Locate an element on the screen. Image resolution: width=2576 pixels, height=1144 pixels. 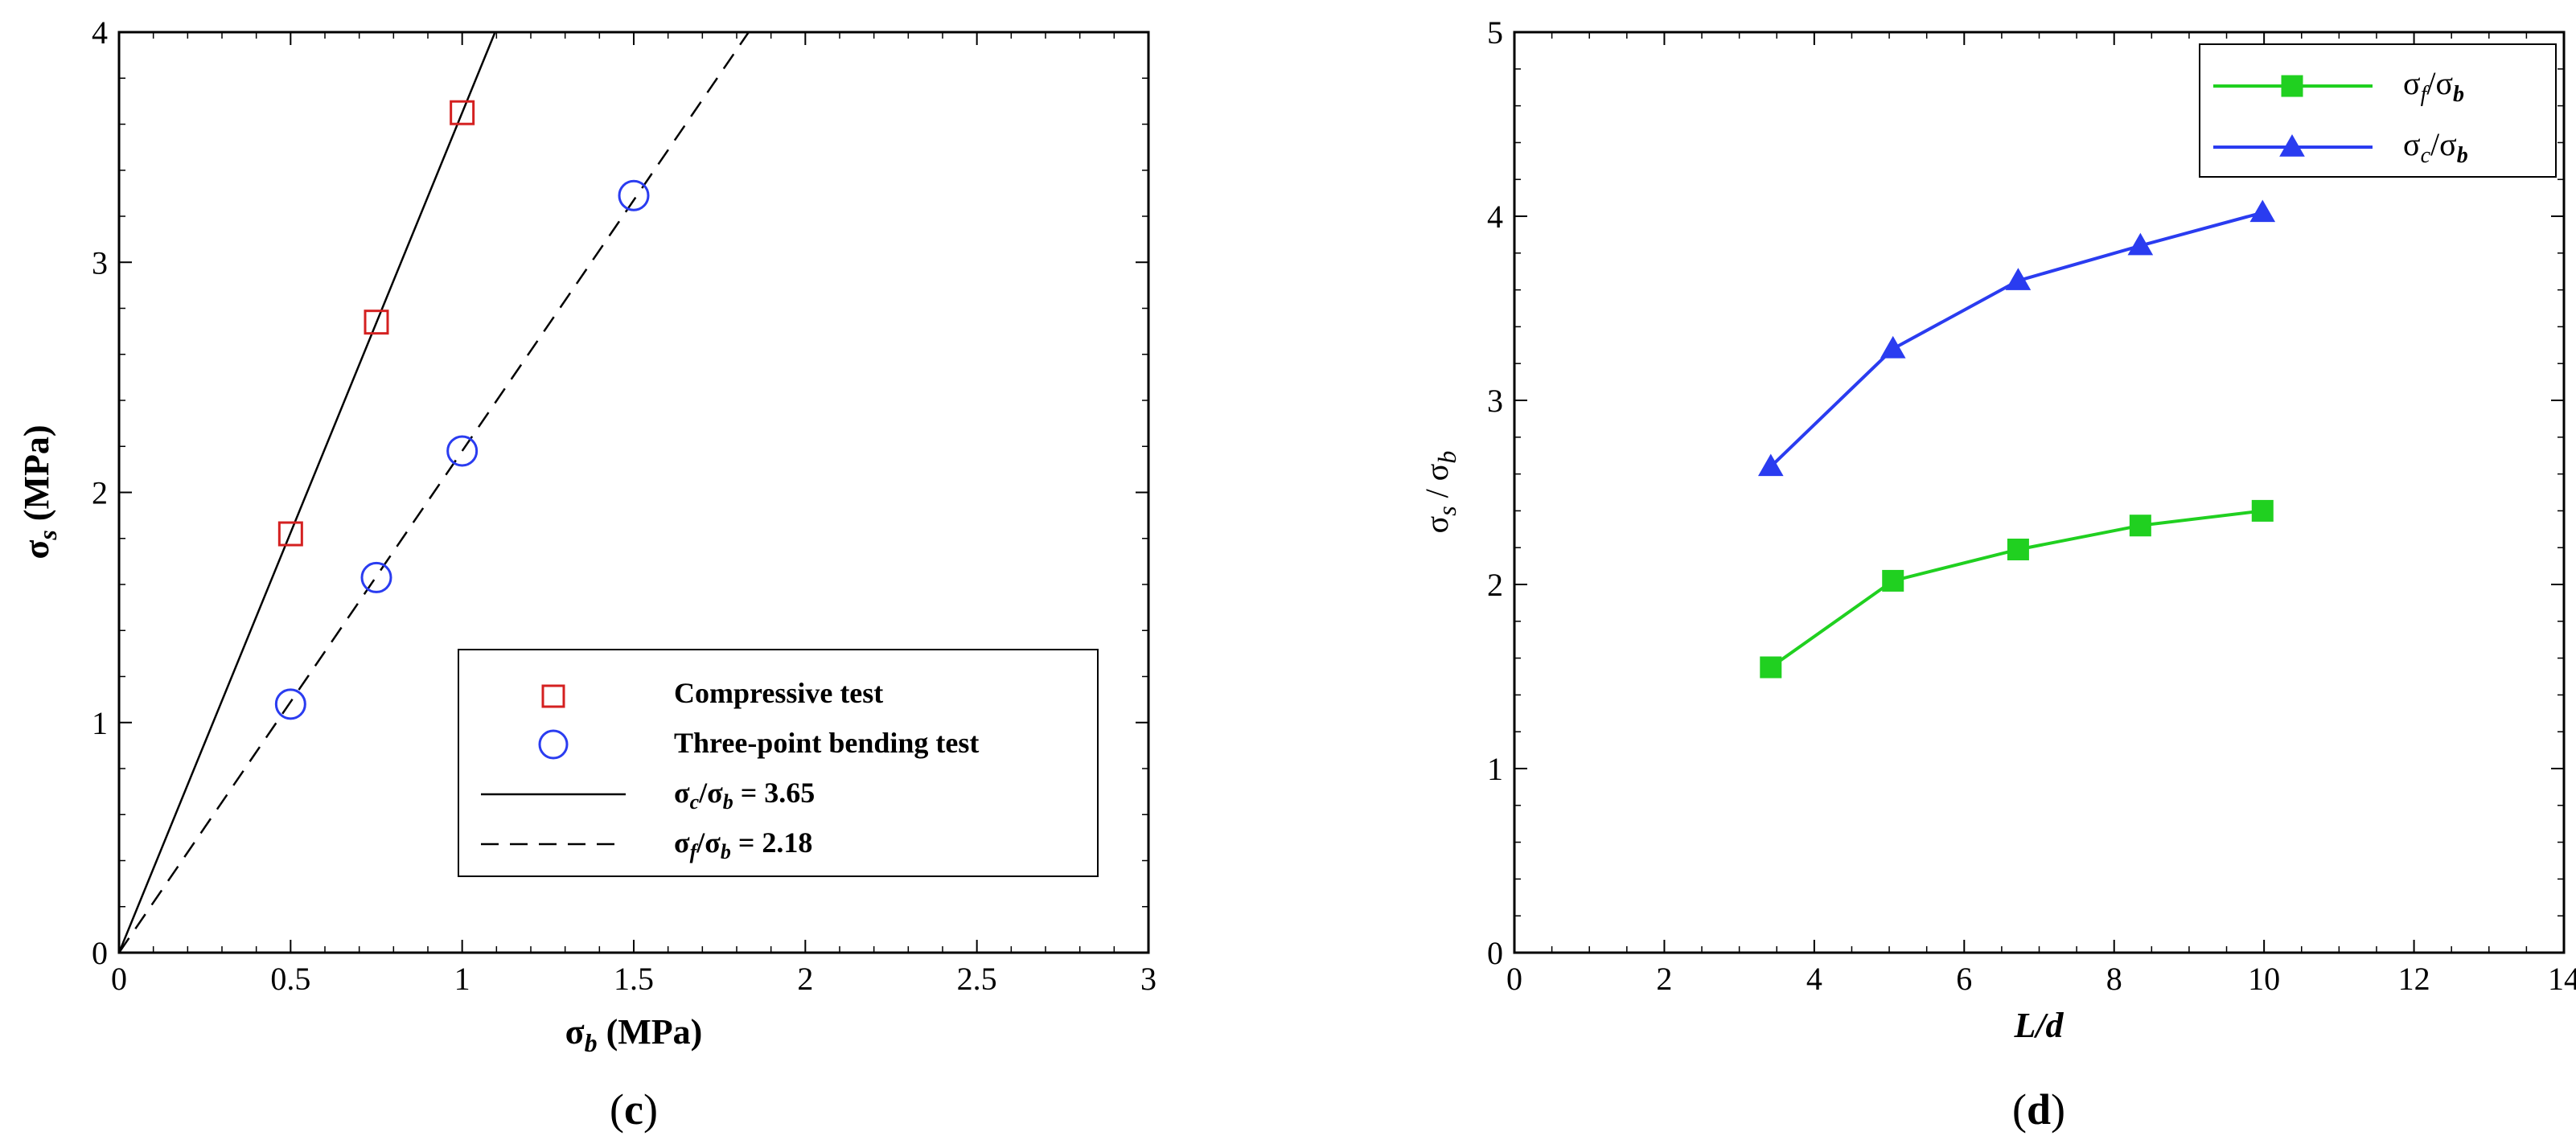
x-tick-label-c: 2.5 is located at coordinates (977, 979).